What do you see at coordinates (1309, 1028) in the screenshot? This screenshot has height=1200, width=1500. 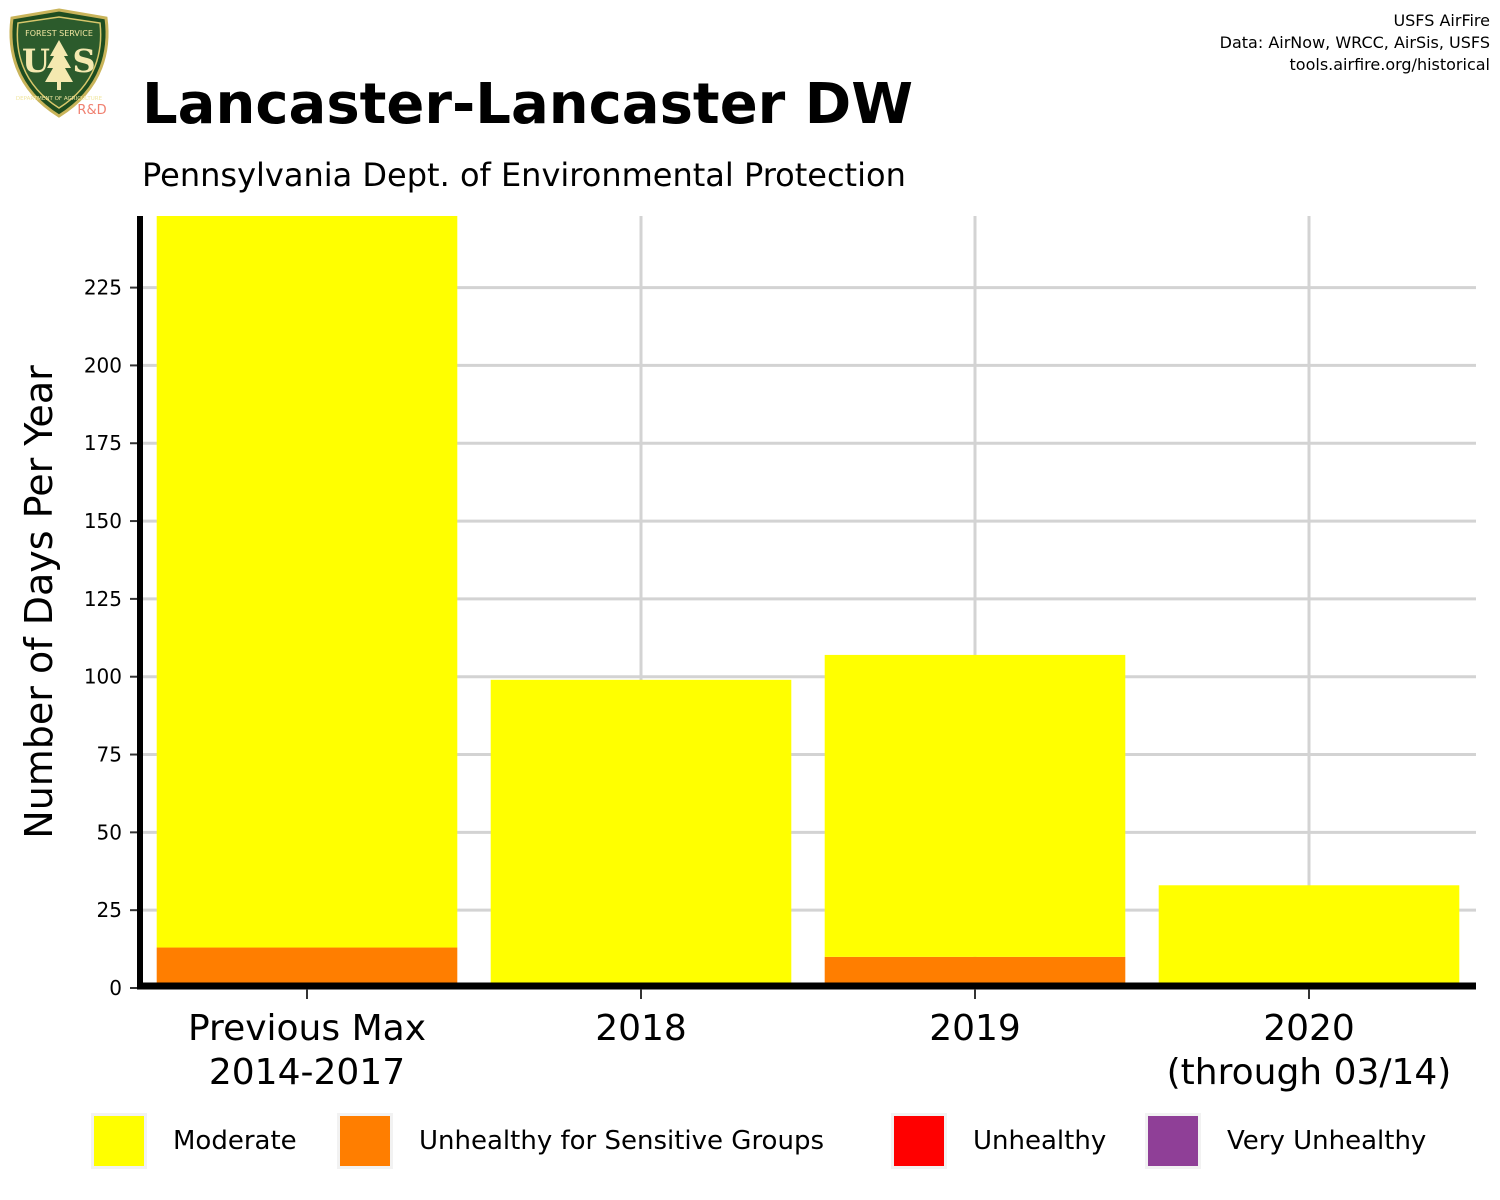 I see `x-tick-label-line: 2020` at bounding box center [1309, 1028].